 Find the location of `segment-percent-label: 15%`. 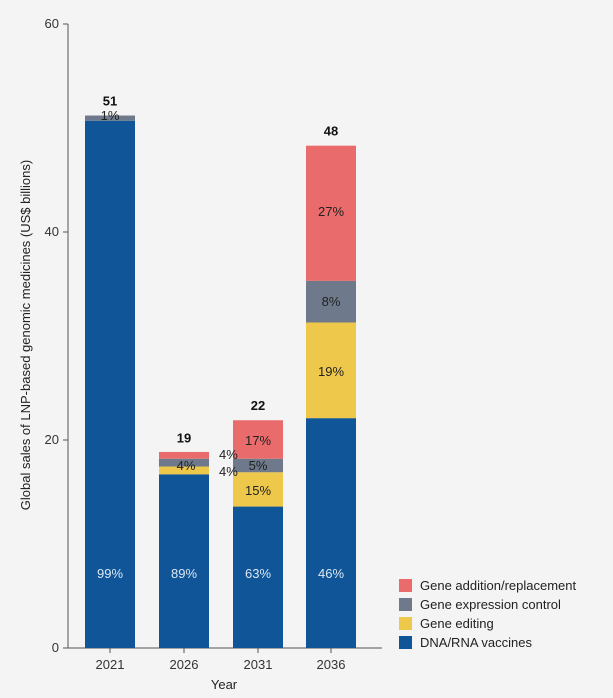

segment-percent-label: 15% is located at coordinates (258, 490).